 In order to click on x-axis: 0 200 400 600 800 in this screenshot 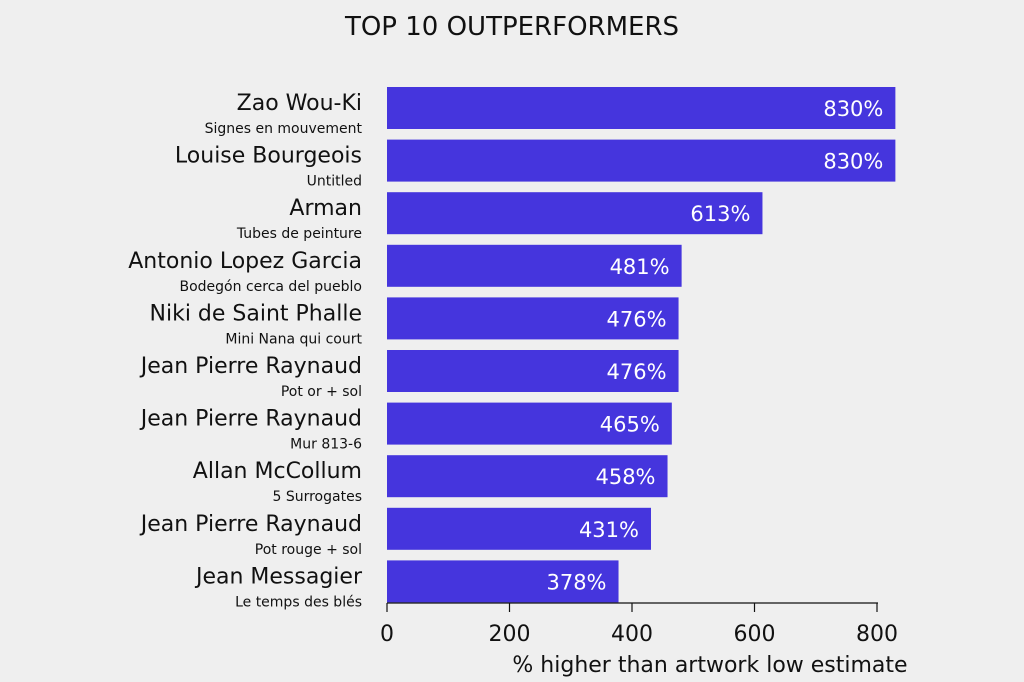, I will do `click(639, 624)`.